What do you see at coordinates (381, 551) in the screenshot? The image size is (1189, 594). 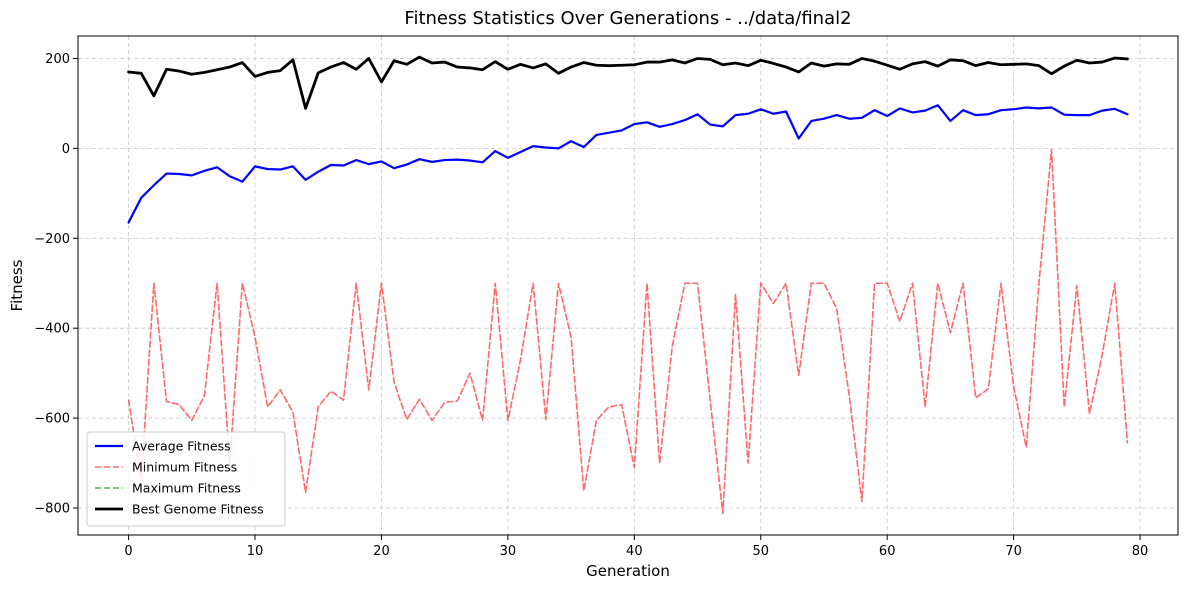 I see `x-tick-label: 20` at bounding box center [381, 551].